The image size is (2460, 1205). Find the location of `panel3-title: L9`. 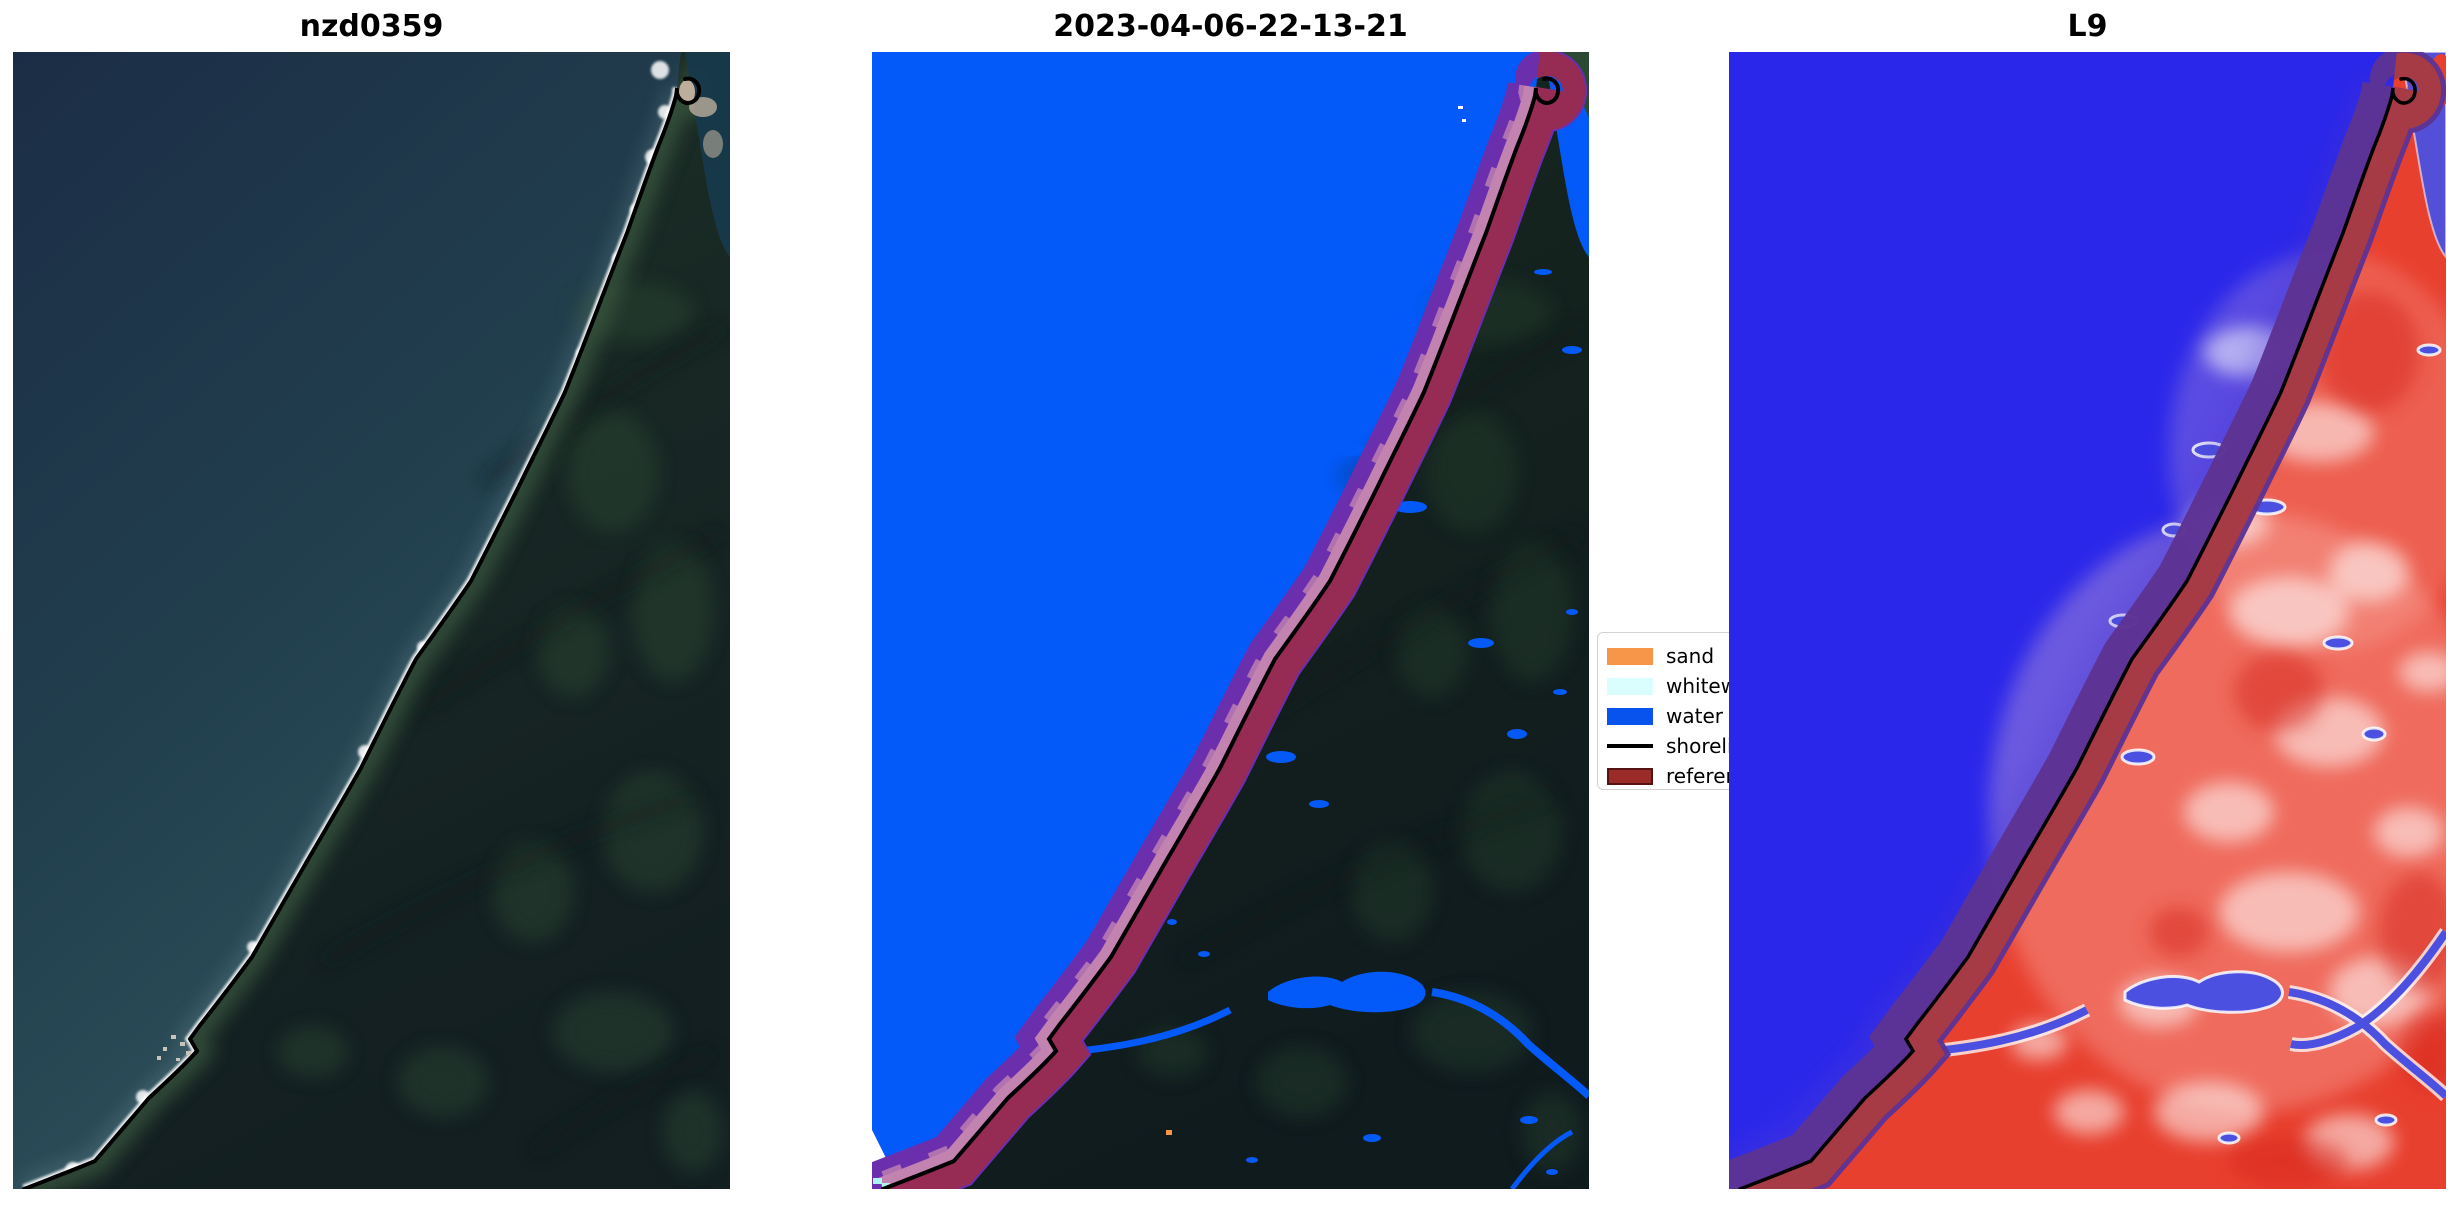

panel3-title: L9 is located at coordinates (2087, 26).